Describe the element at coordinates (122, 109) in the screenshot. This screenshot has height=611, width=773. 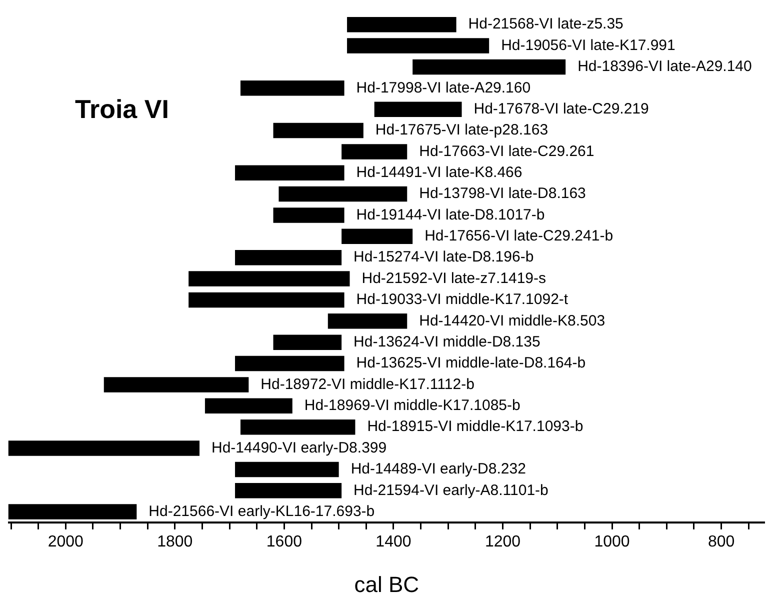
I see `annotation: Troia VI` at that location.